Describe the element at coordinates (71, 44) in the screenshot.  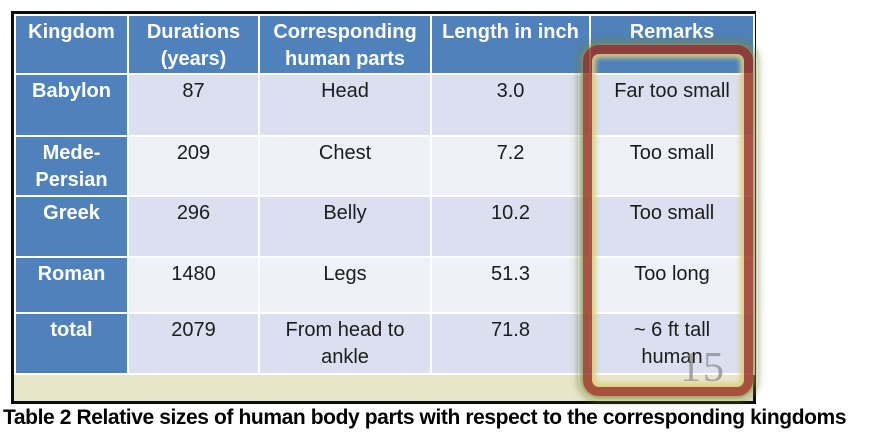
I see `col-header-kingdom: Kingdom` at that location.